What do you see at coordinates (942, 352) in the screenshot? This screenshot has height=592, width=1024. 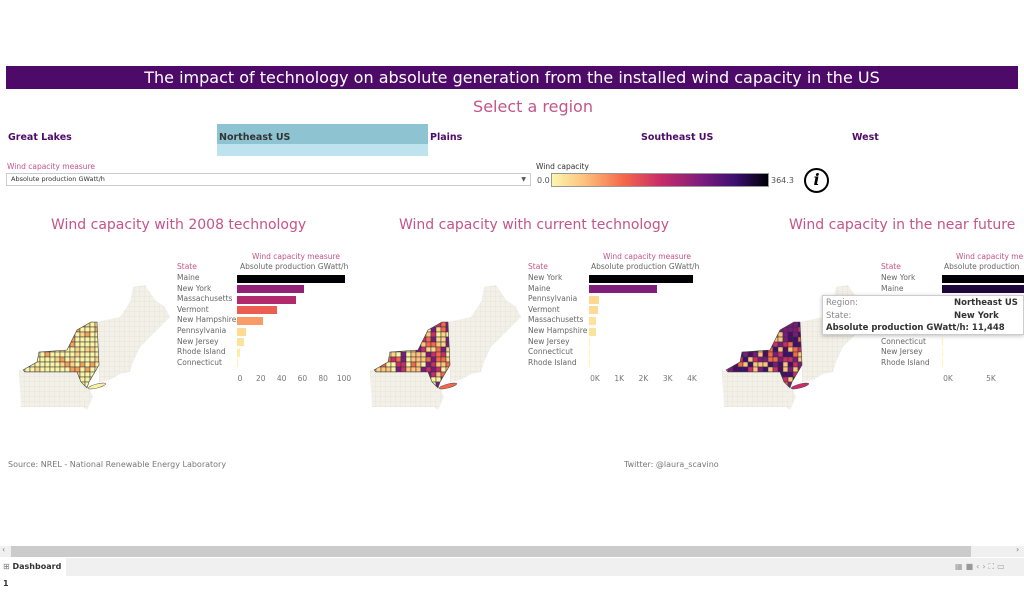 I see `bar-new-jersey` at bounding box center [942, 352].